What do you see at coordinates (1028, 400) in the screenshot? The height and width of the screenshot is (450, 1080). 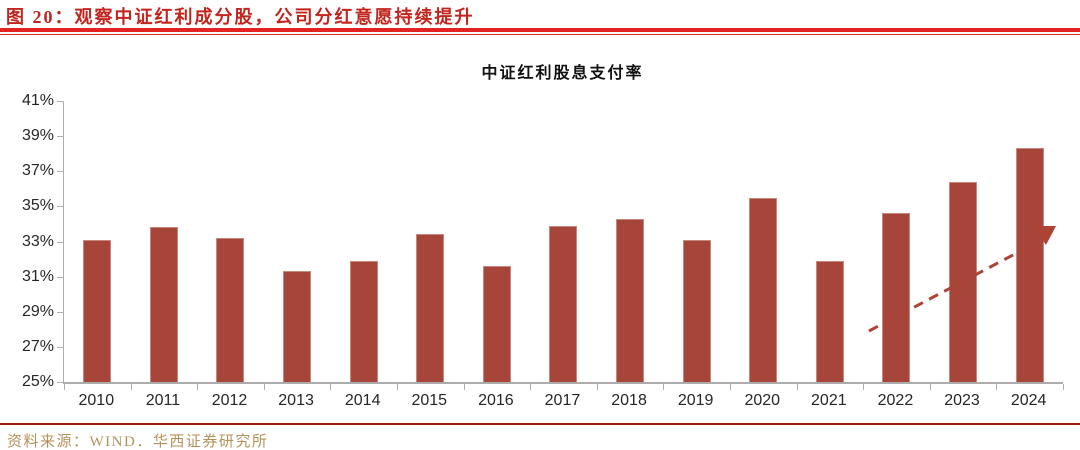 I see `x-label-2024: 2024` at bounding box center [1028, 400].